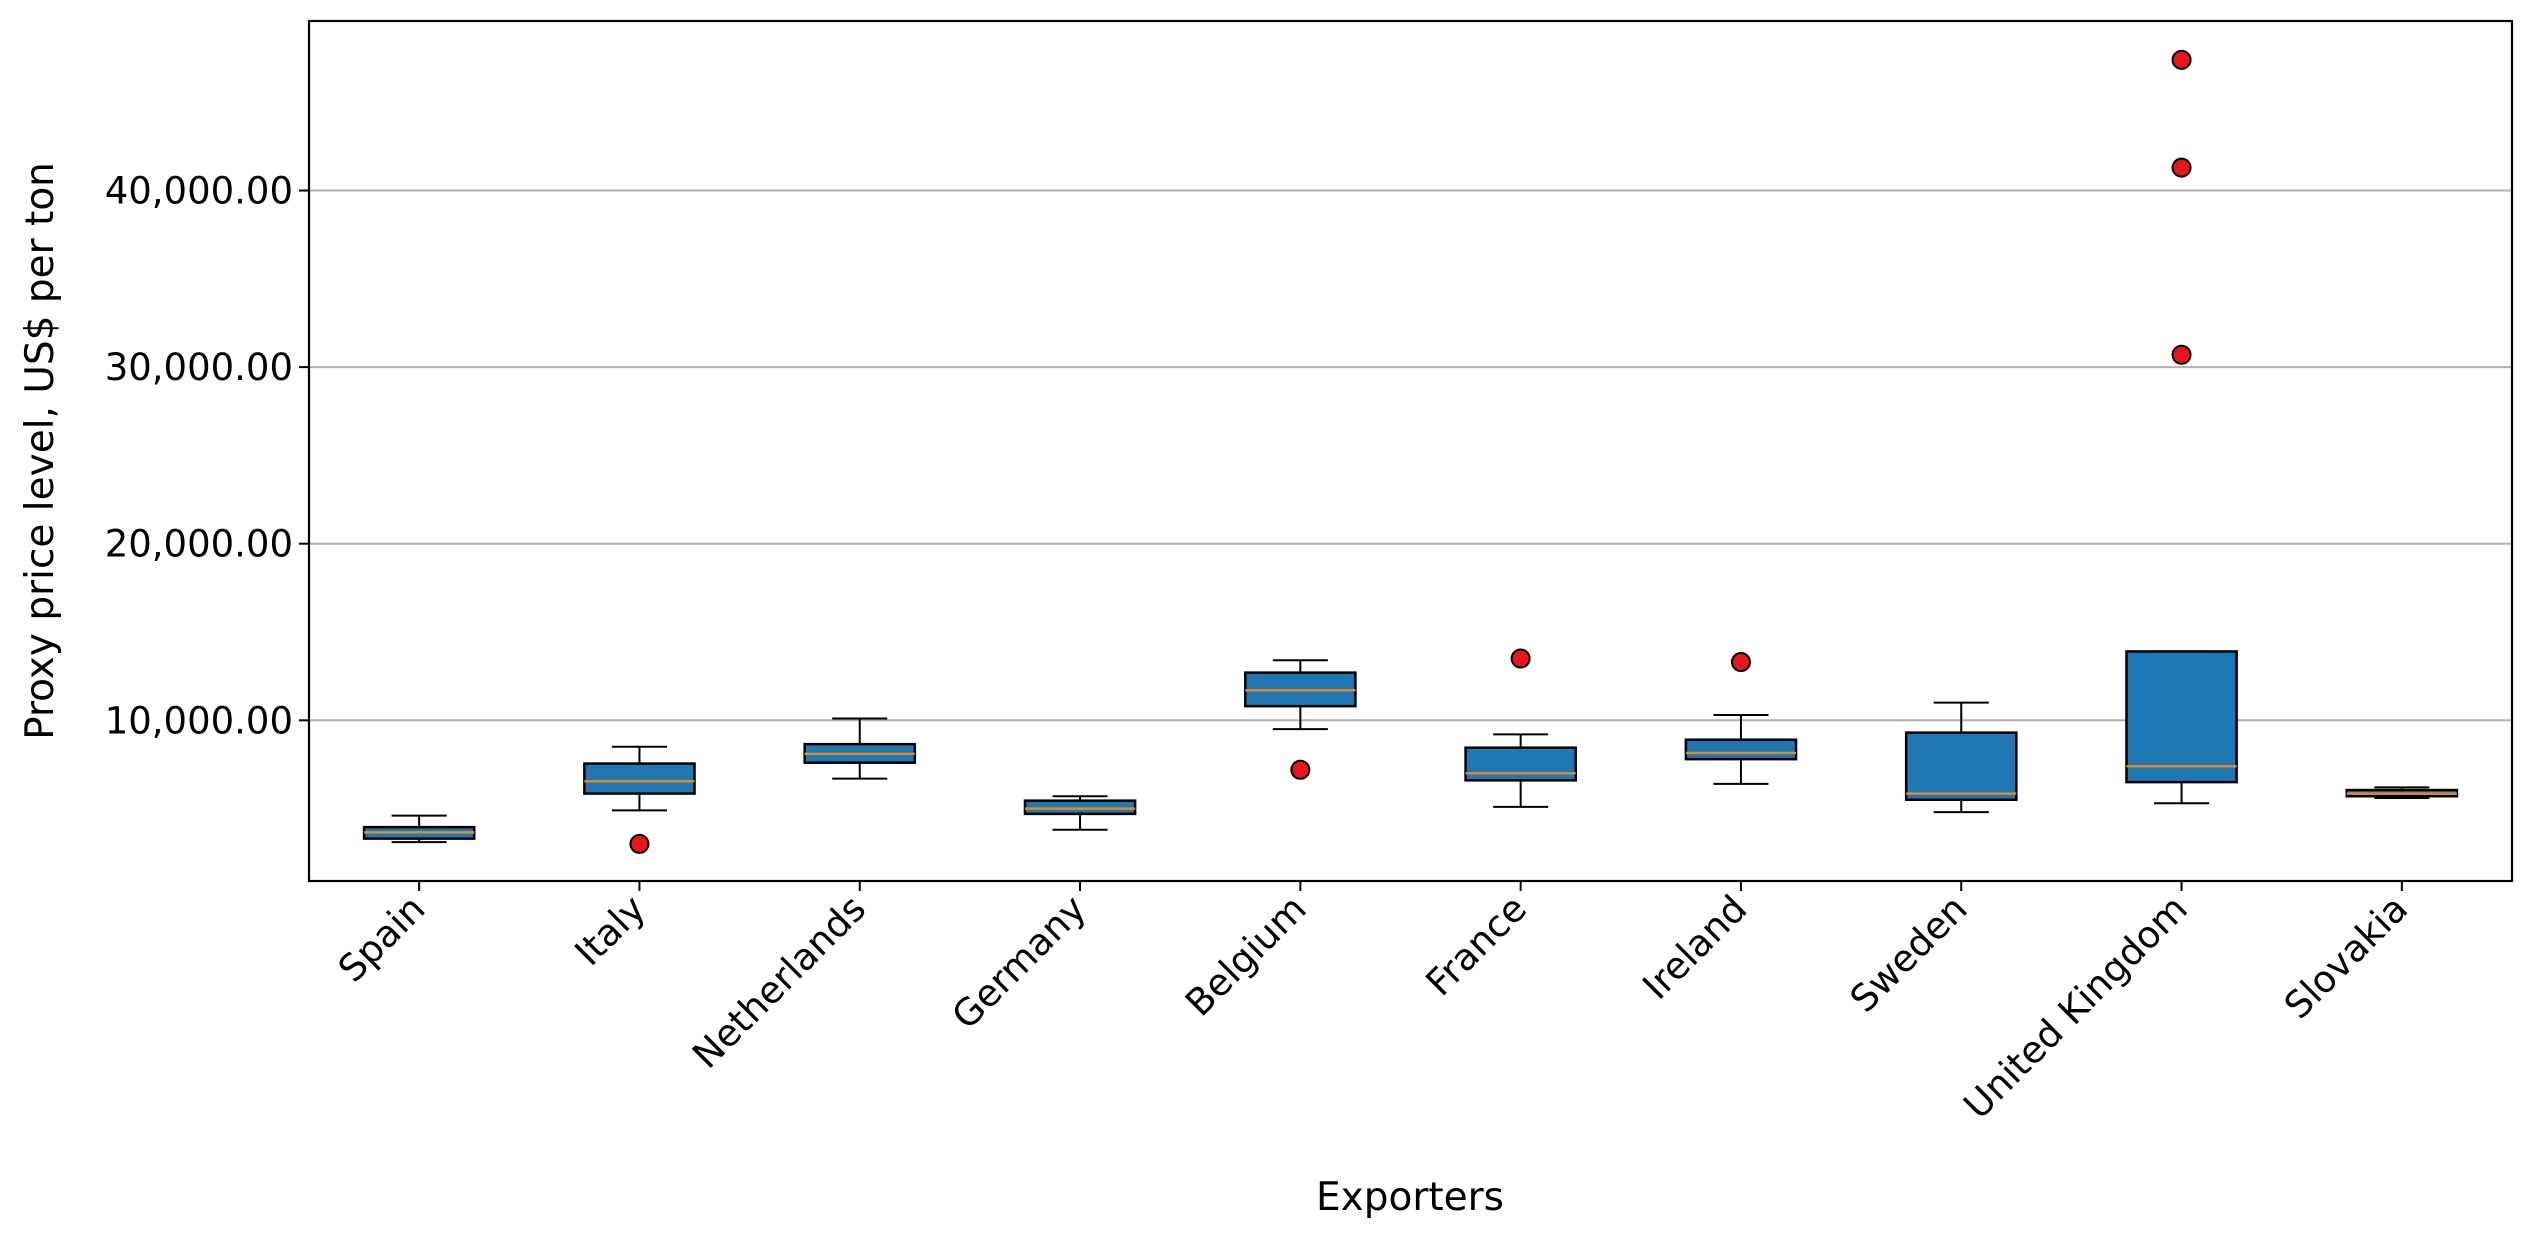  I want to click on box-group-italy, so click(639, 799).